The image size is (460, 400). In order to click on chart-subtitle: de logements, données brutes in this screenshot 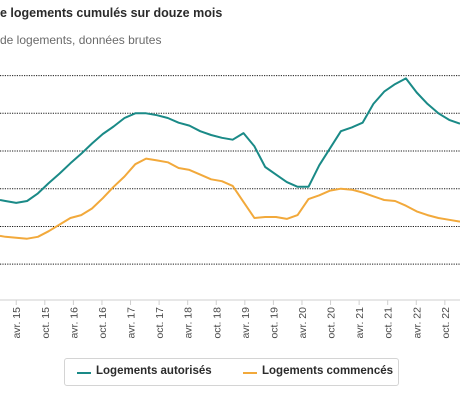, I will do `click(81, 40)`.